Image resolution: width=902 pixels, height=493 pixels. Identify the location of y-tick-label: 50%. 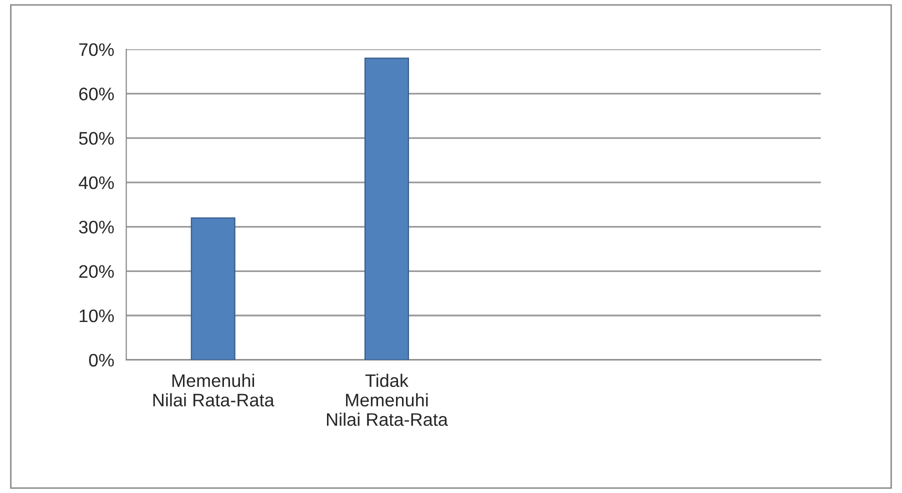
(96, 138).